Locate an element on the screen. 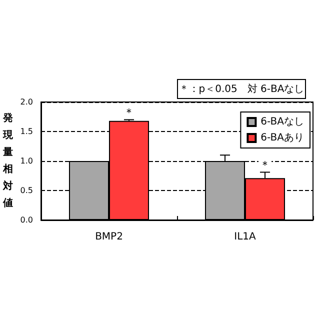  y-tick-label: 0.0 is located at coordinates (26, 220).